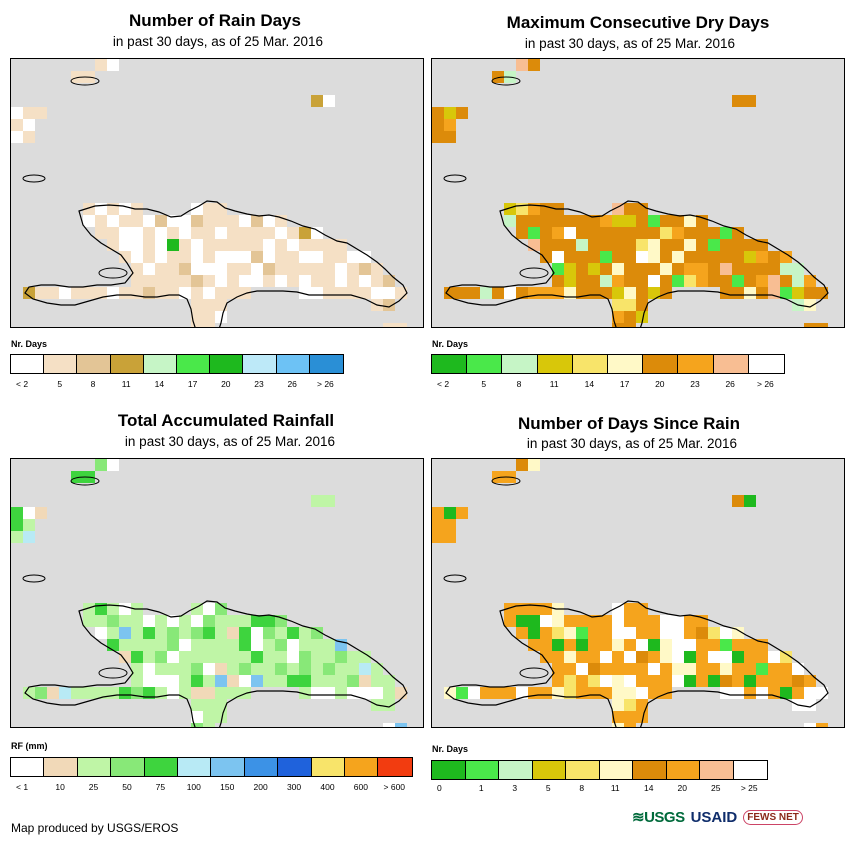 This screenshot has height=845, width=854. Describe the element at coordinates (589, 384) in the screenshot. I see `legend-tick-label: 14` at that location.